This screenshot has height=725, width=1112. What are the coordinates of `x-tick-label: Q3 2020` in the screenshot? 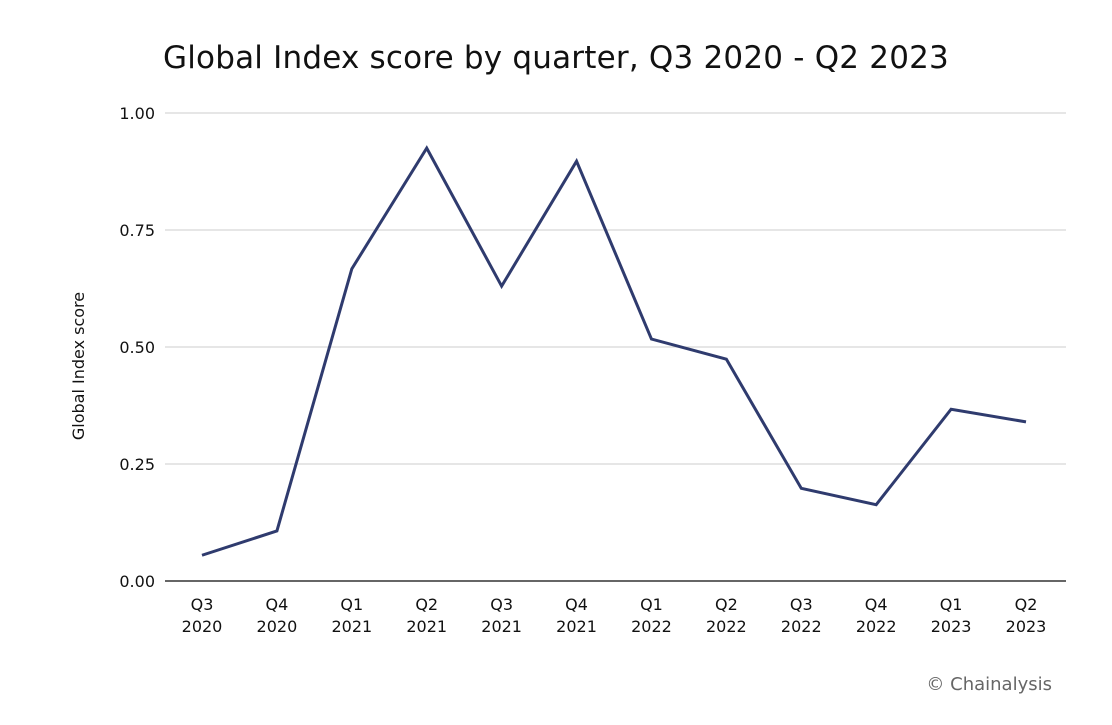 It's located at (202, 615).